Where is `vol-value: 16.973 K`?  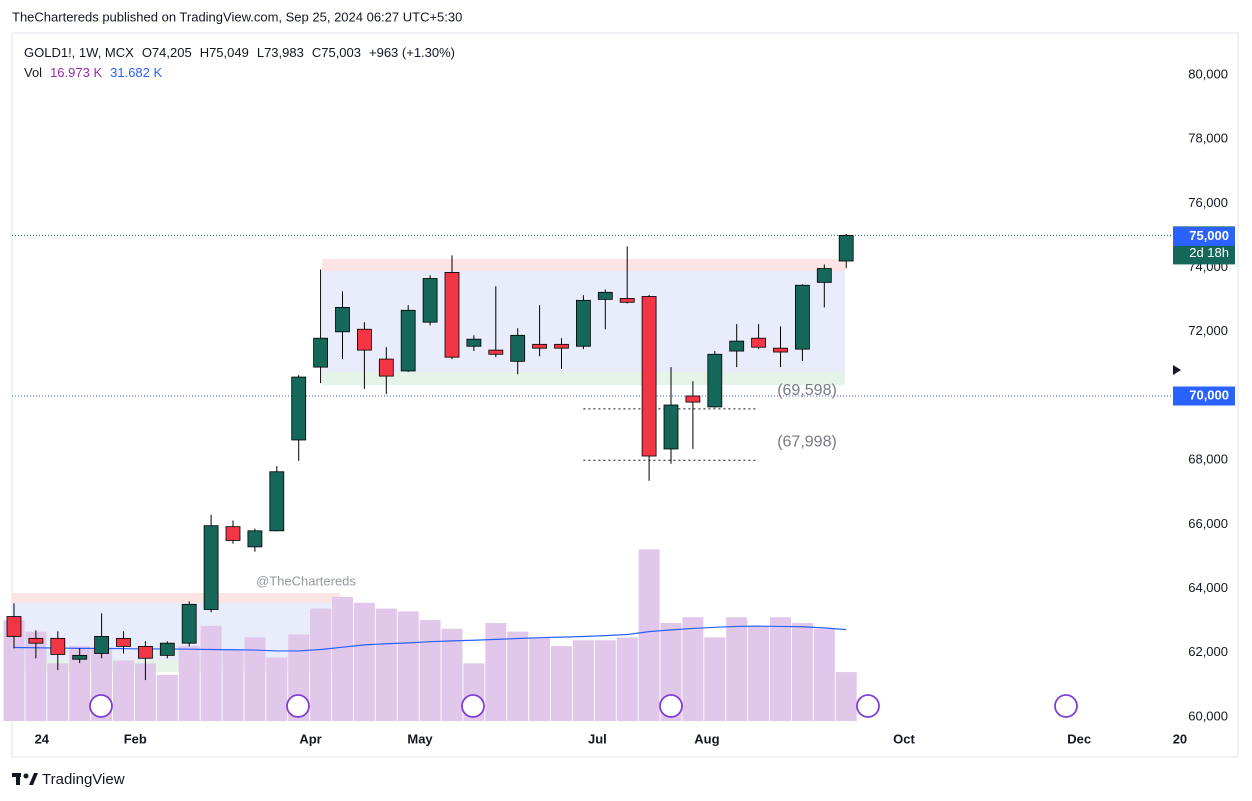
vol-value: 16.973 K is located at coordinates (76, 72).